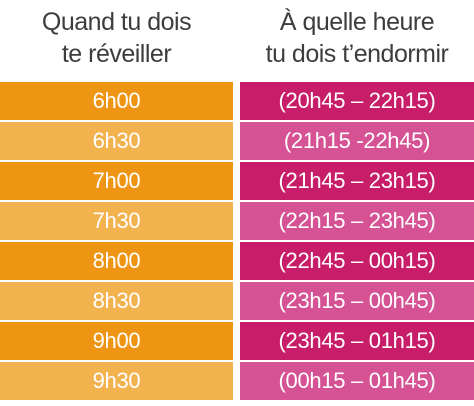 The height and width of the screenshot is (406, 474). I want to click on table-row: 7h00 (21h45 – 23h15), so click(237, 181).